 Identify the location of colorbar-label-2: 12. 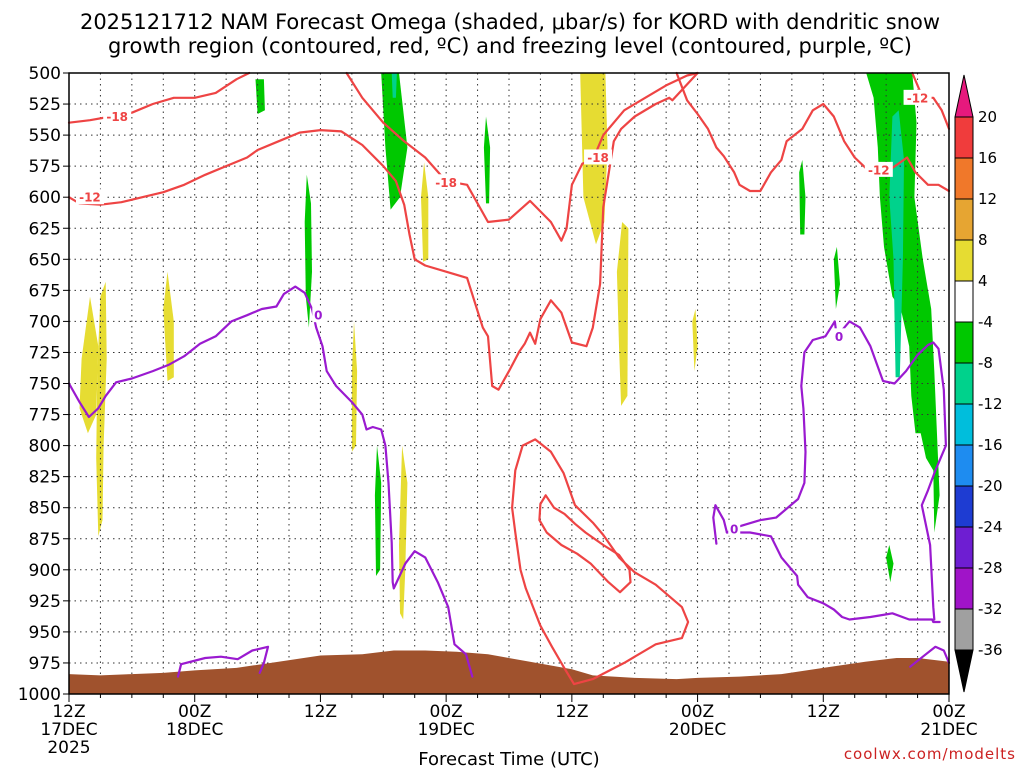
(987, 199).